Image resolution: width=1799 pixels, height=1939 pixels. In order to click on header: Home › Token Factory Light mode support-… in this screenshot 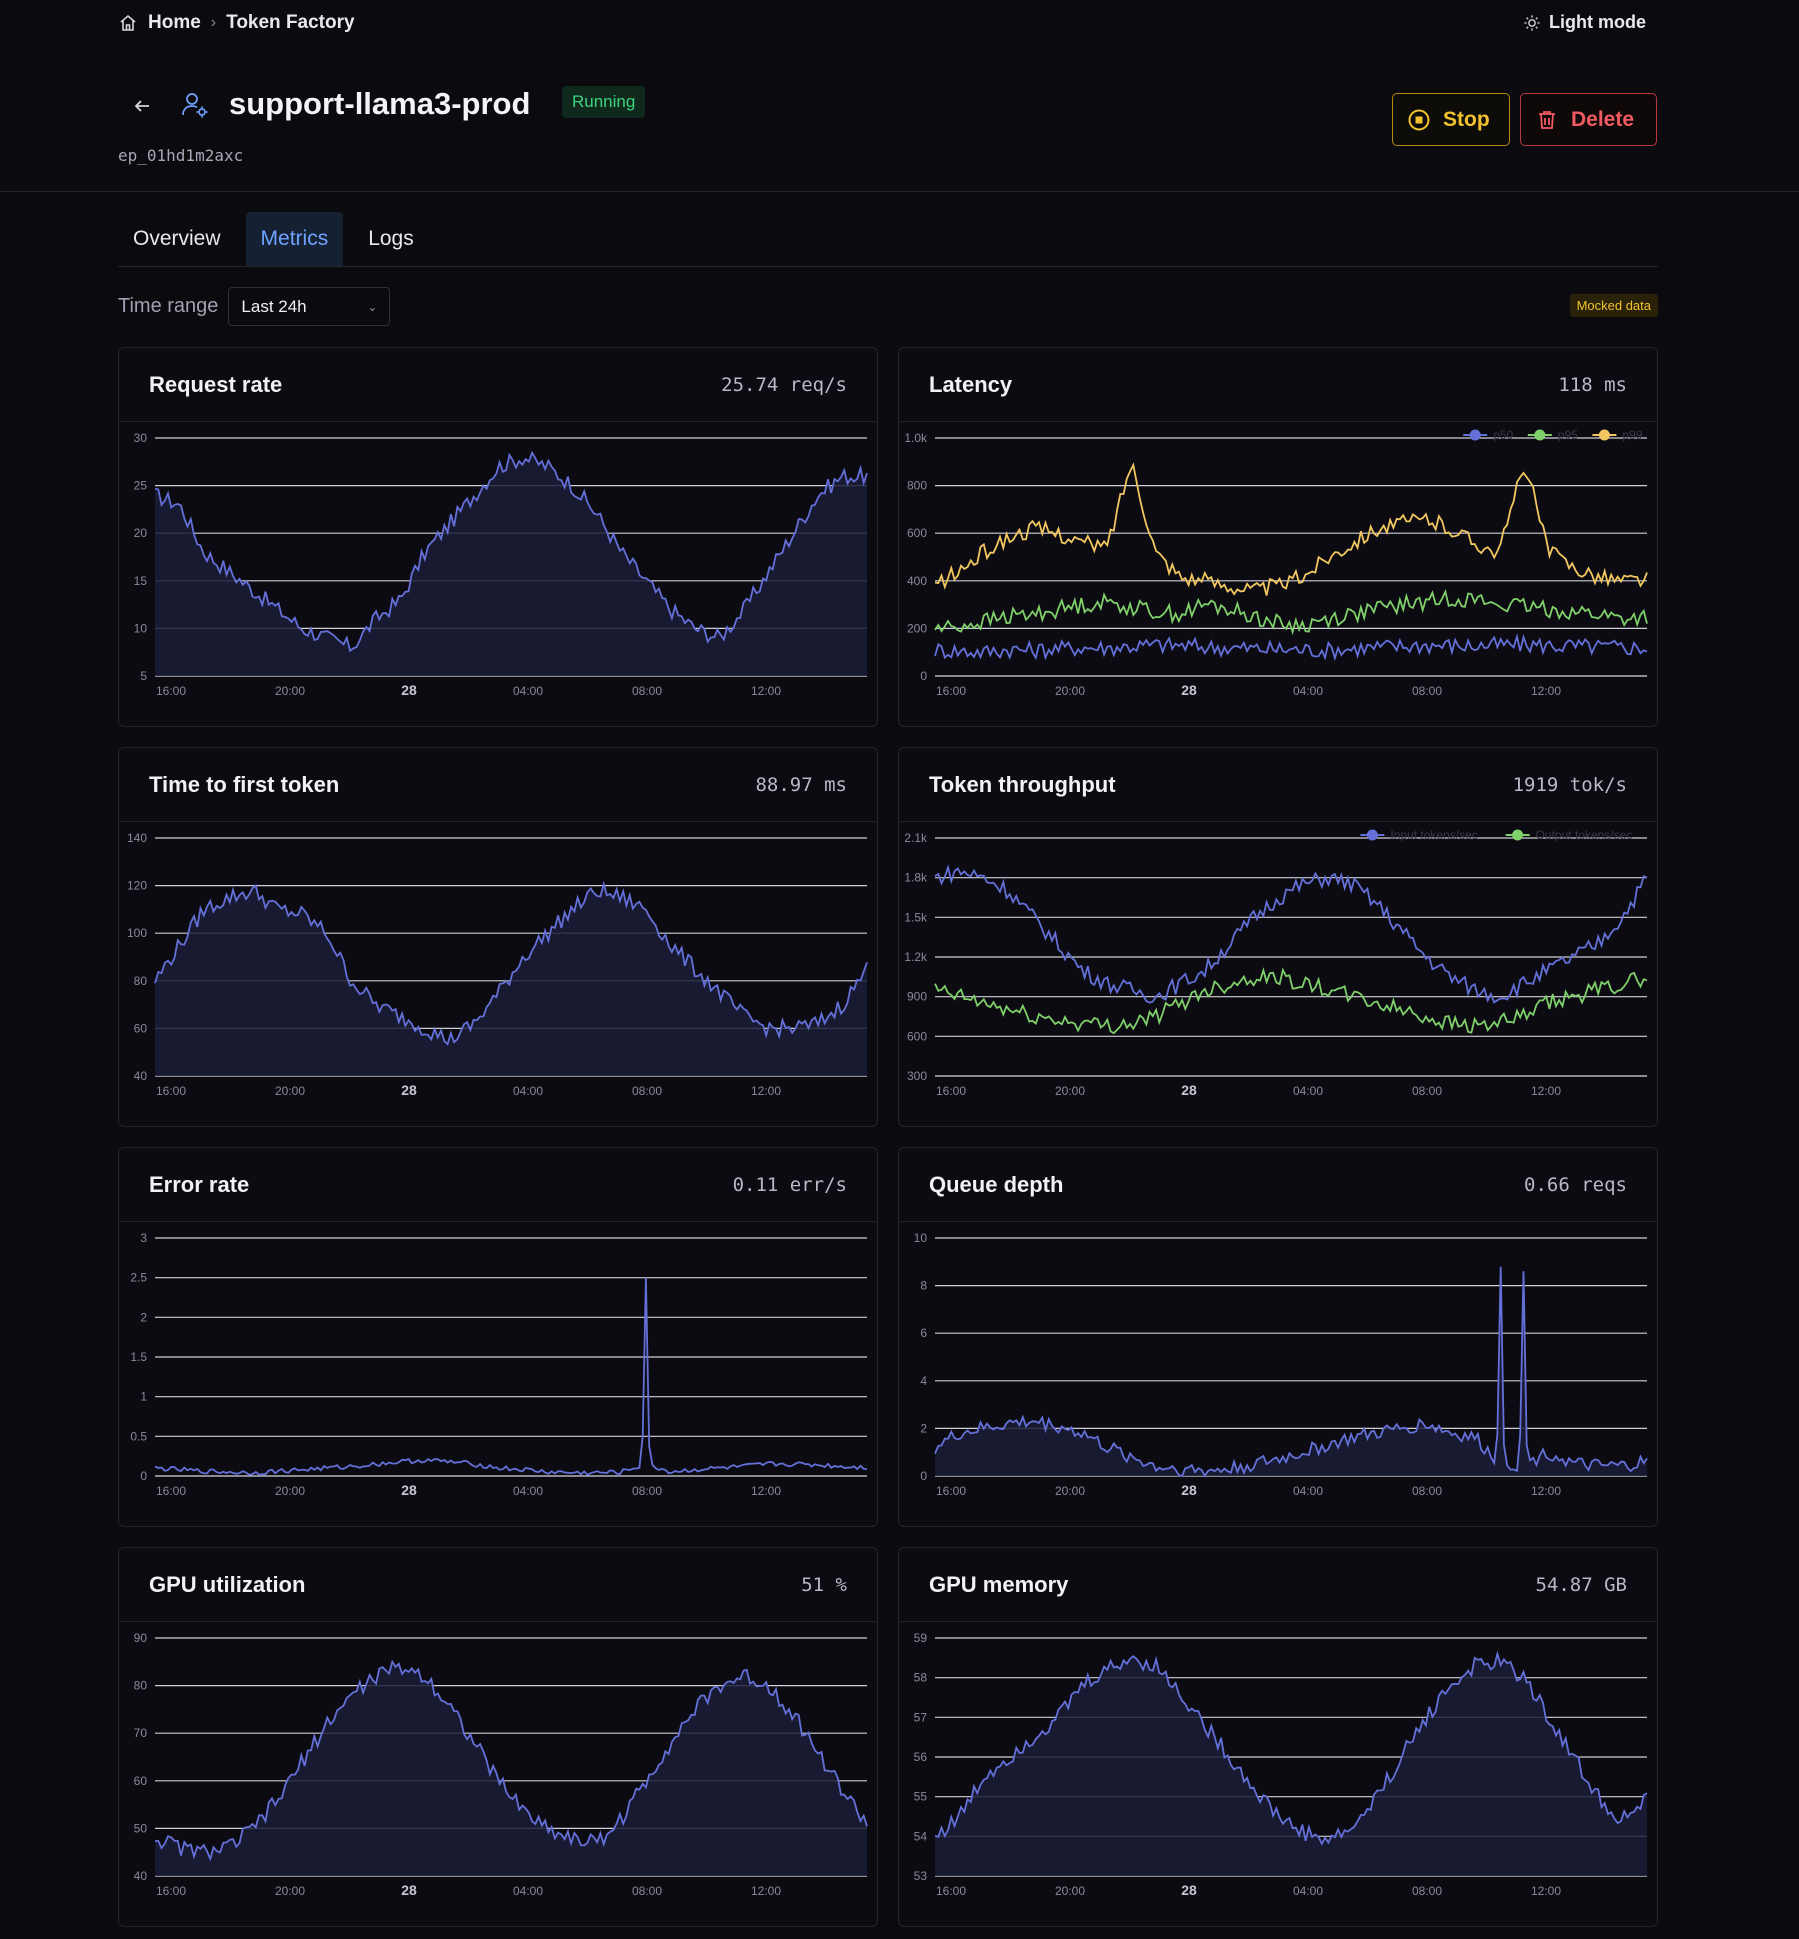, I will do `click(888, 82)`.